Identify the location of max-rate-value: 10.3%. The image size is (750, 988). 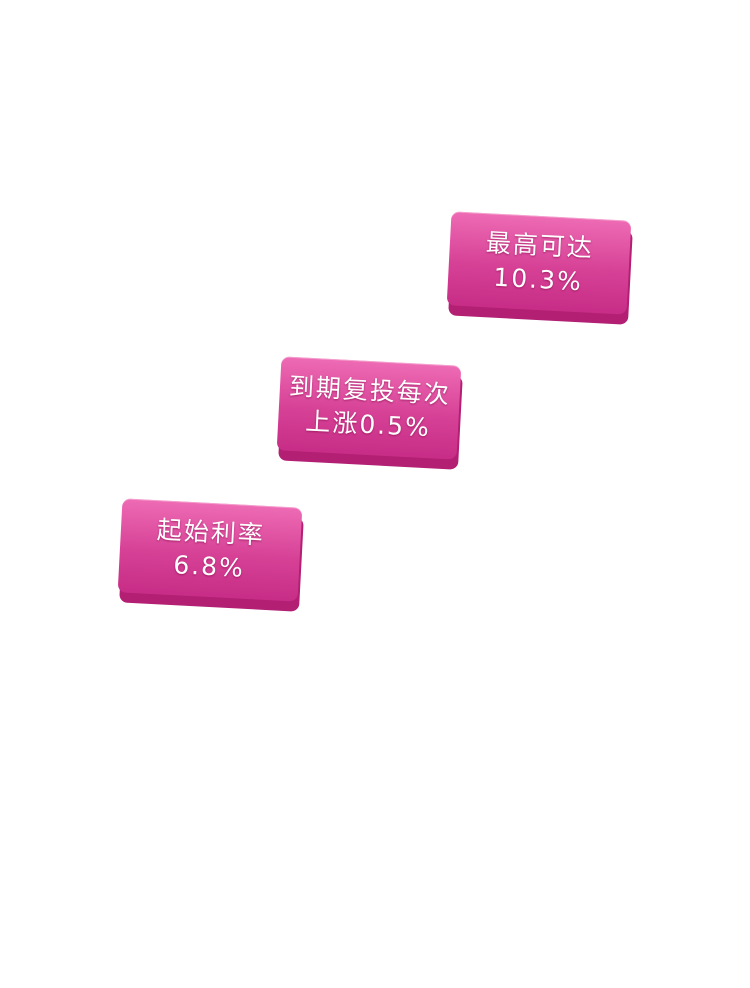
(538, 279).